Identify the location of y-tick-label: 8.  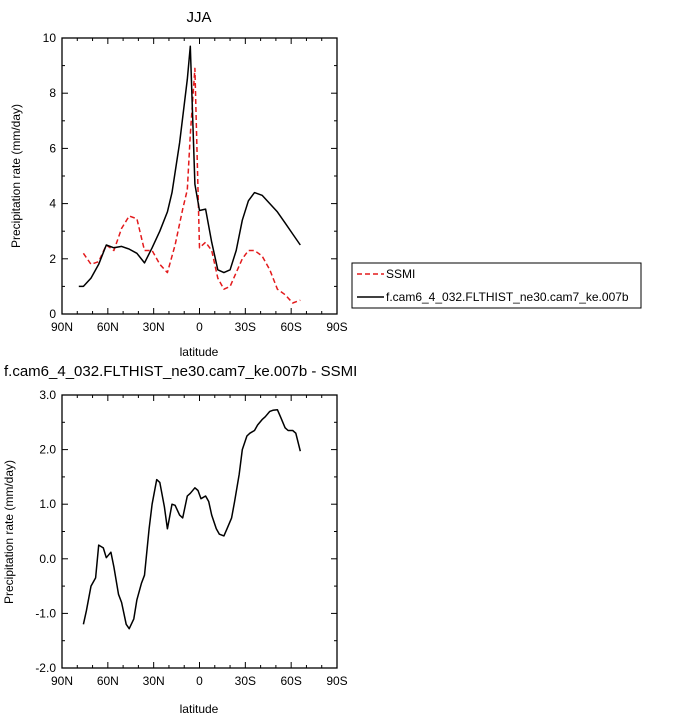
(52, 93).